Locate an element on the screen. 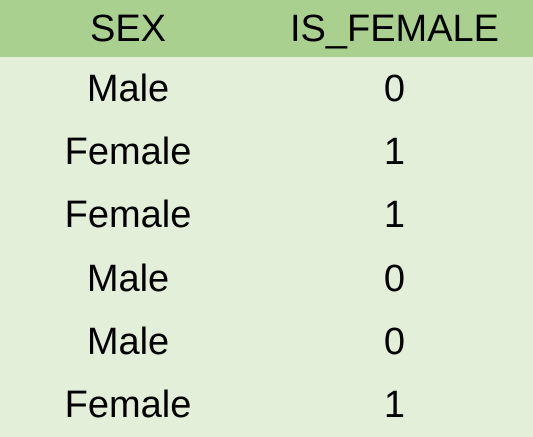  header-sex: SEX is located at coordinates (128, 28).